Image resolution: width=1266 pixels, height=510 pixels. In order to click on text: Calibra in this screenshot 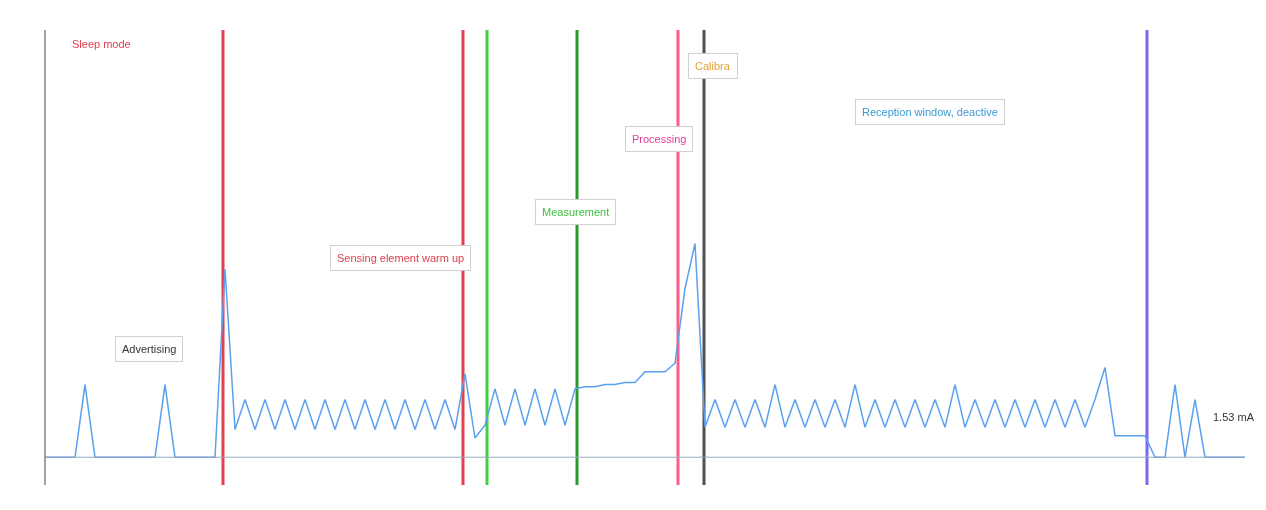, I will do `click(713, 66)`.